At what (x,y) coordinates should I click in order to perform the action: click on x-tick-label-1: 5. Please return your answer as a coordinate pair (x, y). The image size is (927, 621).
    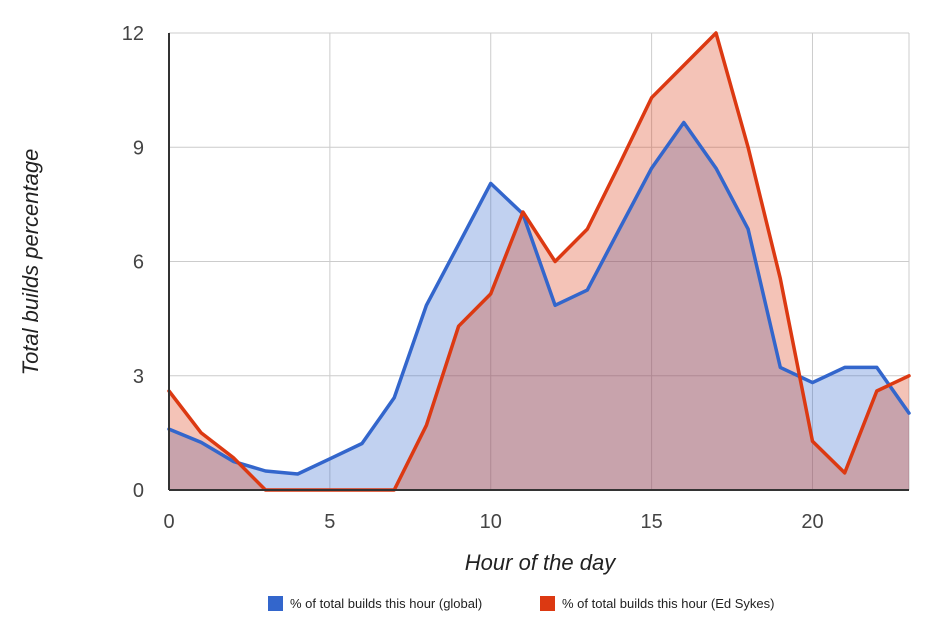
    Looking at the image, I should click on (329, 522).